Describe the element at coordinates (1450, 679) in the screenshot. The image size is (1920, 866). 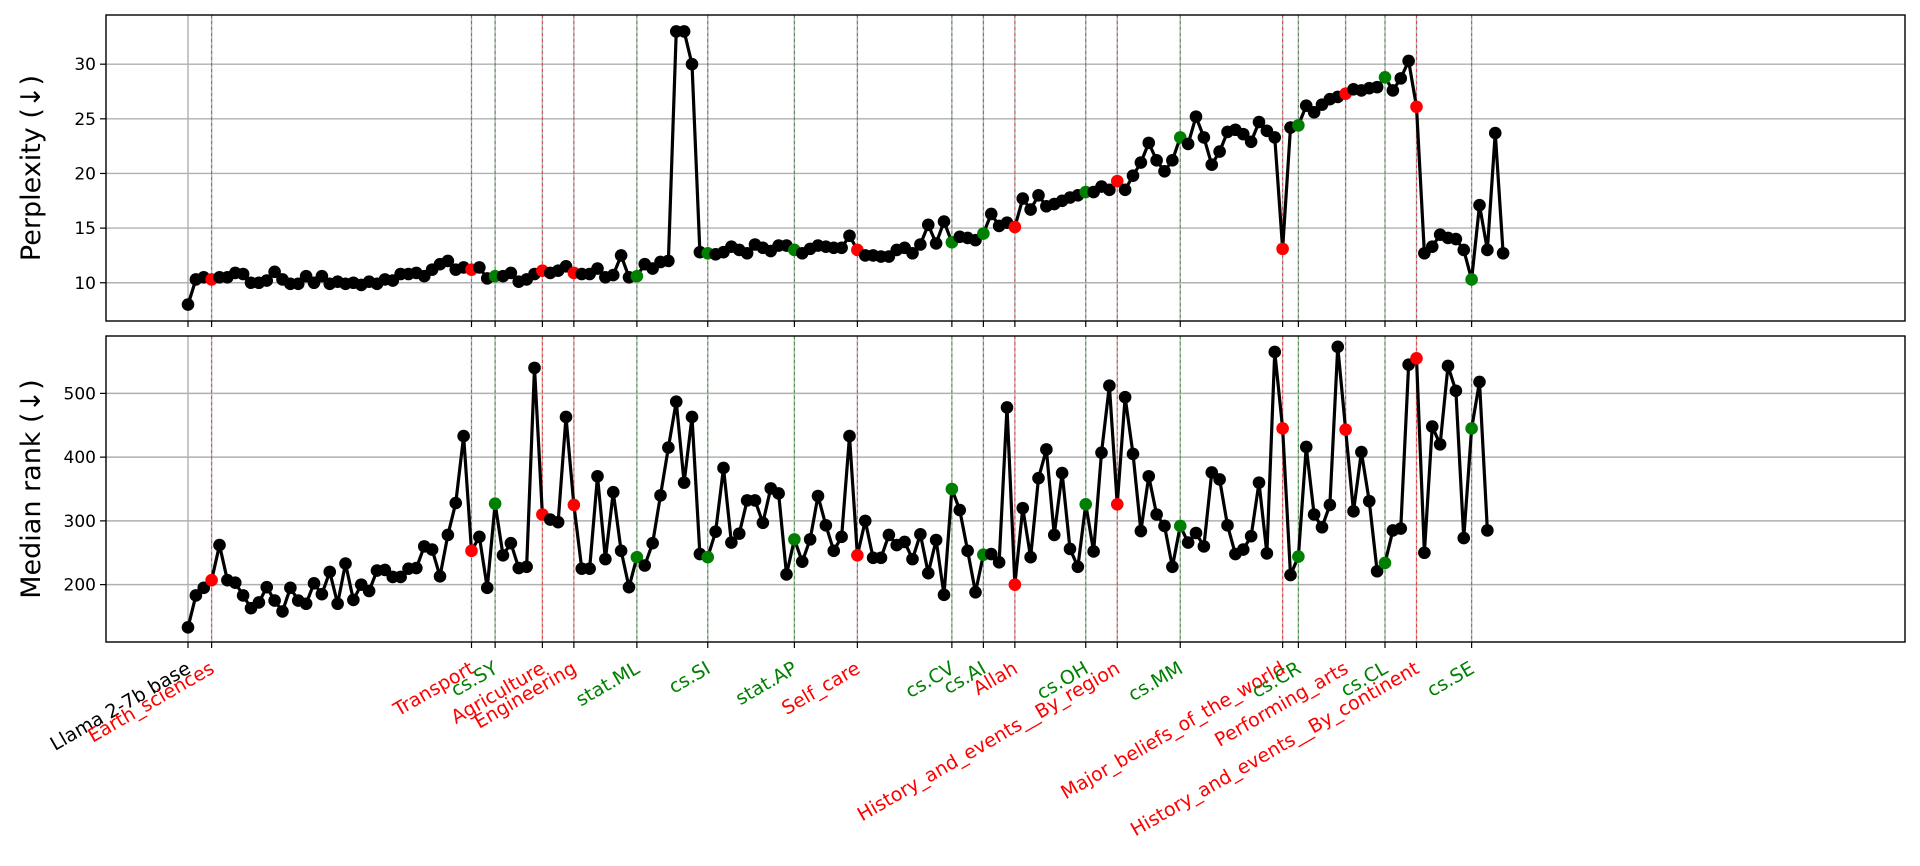
I see `x-tick-label: cs.SE` at that location.